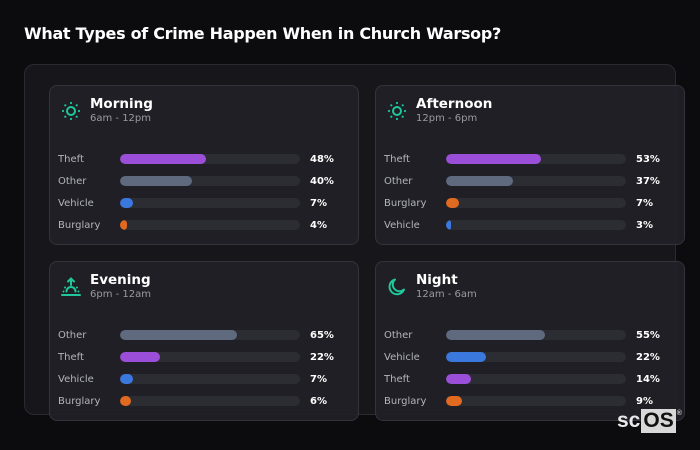 This screenshot has height=450, width=700. Describe the element at coordinates (437, 280) in the screenshot. I see `card-title: Night` at that location.